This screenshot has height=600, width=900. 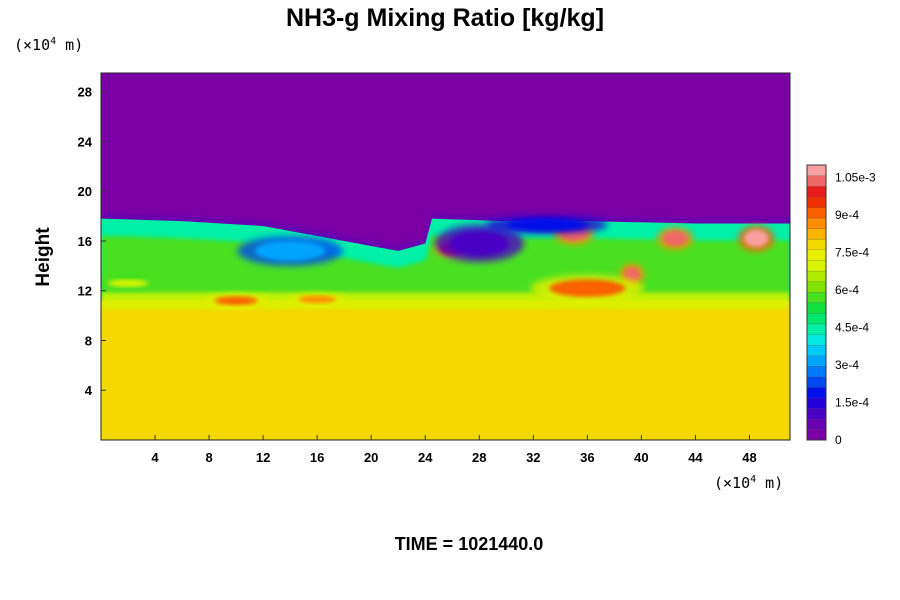 What do you see at coordinates (533, 457) in the screenshot?
I see `x-tick-label: 32` at bounding box center [533, 457].